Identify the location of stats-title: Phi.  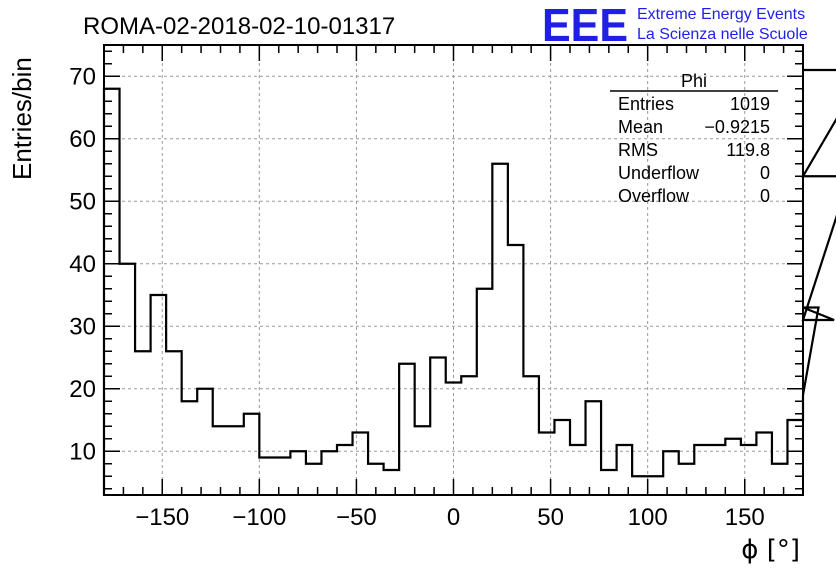
(694, 81).